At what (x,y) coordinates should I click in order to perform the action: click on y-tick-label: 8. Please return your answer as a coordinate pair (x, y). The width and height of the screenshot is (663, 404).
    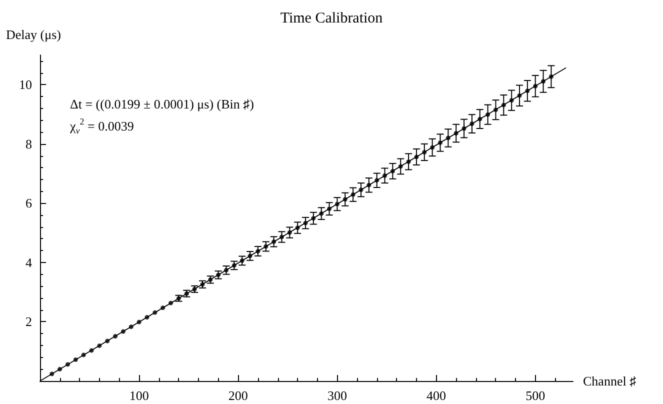
    Looking at the image, I should click on (29, 144).